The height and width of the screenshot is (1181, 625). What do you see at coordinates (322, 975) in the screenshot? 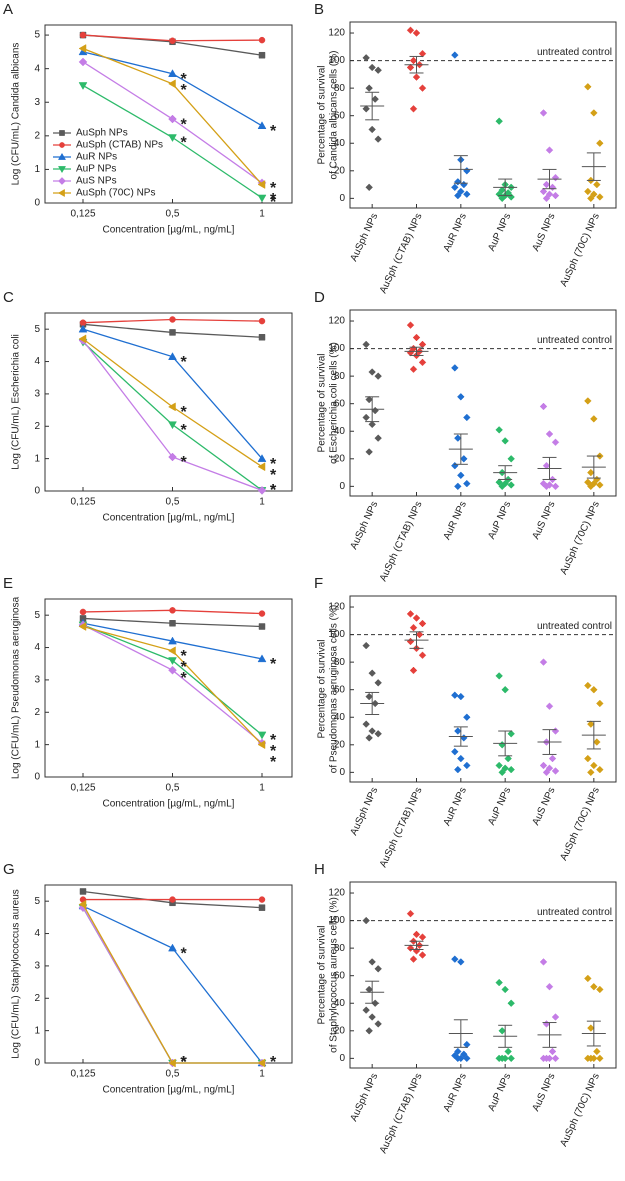
I see `y-axis-label: Percentage of survival` at bounding box center [322, 975].